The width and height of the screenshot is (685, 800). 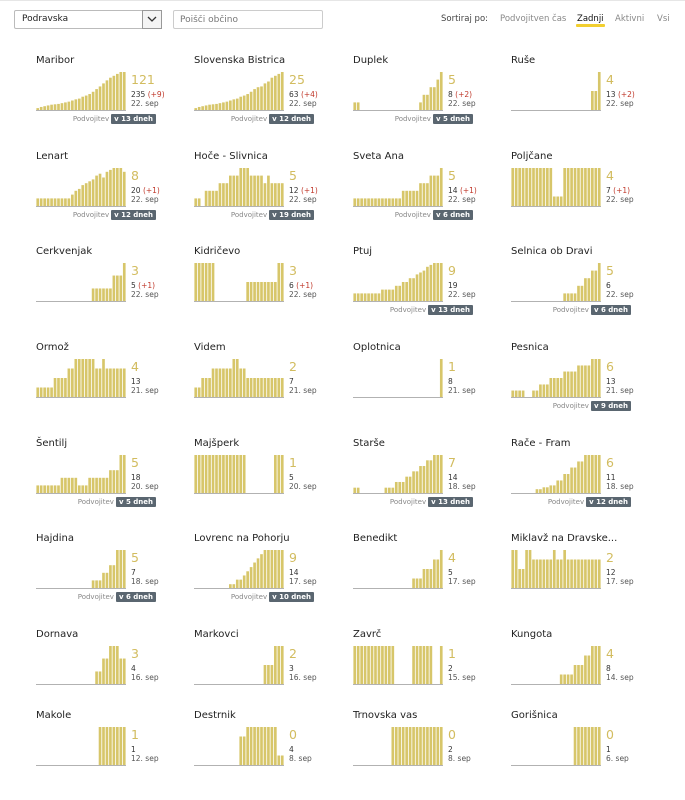 I want to click on municipality-card: Majšperk 1 5 20. sep, so click(x=274, y=483).